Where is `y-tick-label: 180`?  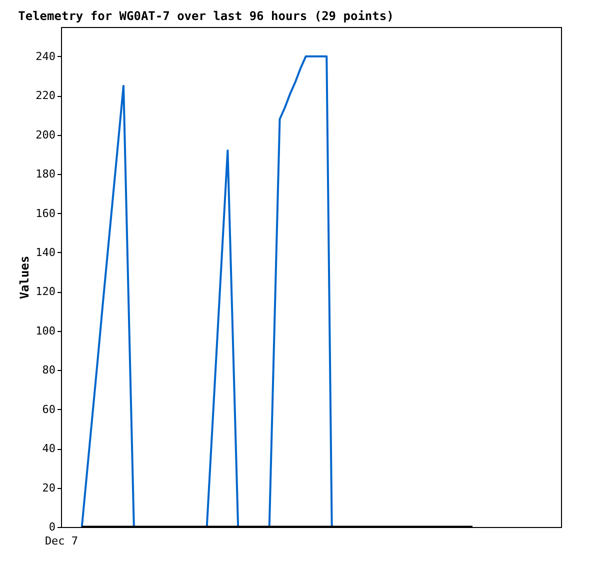 y-tick-label: 180 is located at coordinates (46, 174).